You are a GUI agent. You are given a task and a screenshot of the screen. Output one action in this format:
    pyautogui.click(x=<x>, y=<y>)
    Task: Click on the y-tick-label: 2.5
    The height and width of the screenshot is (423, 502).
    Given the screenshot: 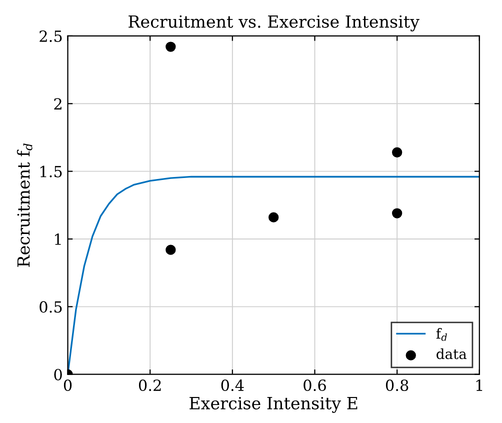 What is the action you would take?
    pyautogui.click(x=51, y=36)
    